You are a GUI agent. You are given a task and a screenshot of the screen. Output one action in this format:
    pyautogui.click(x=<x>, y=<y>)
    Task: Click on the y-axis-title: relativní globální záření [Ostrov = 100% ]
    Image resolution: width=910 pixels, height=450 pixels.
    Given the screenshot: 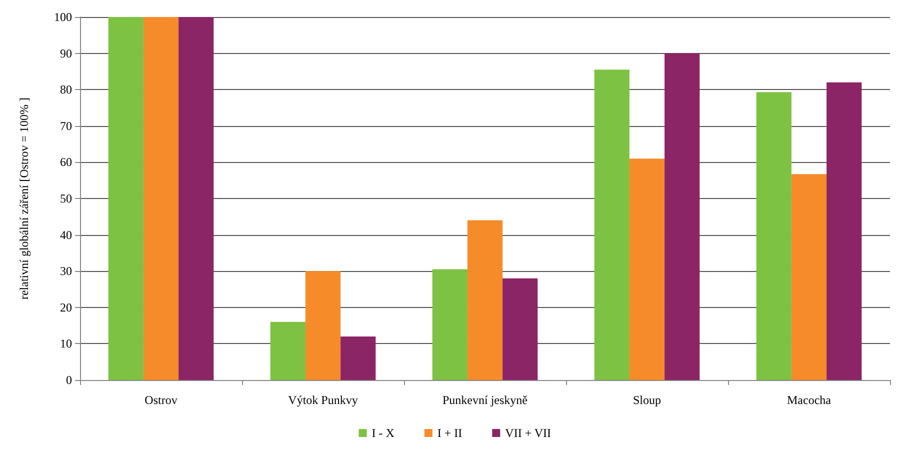 What is the action you would take?
    pyautogui.click(x=24, y=198)
    